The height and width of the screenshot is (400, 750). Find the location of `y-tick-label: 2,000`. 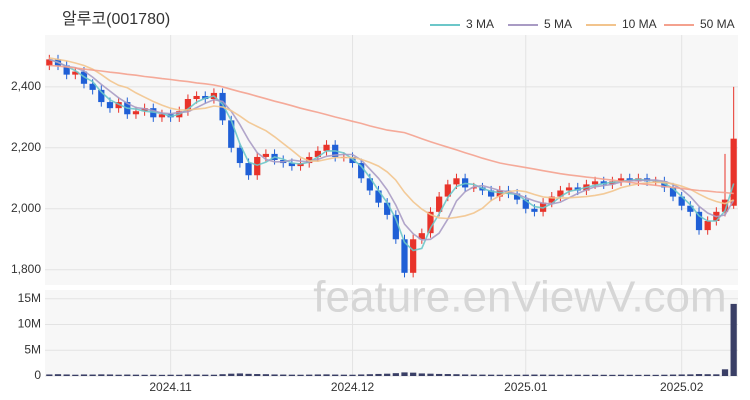

y-tick-label: 2,000 is located at coordinates (26, 208).